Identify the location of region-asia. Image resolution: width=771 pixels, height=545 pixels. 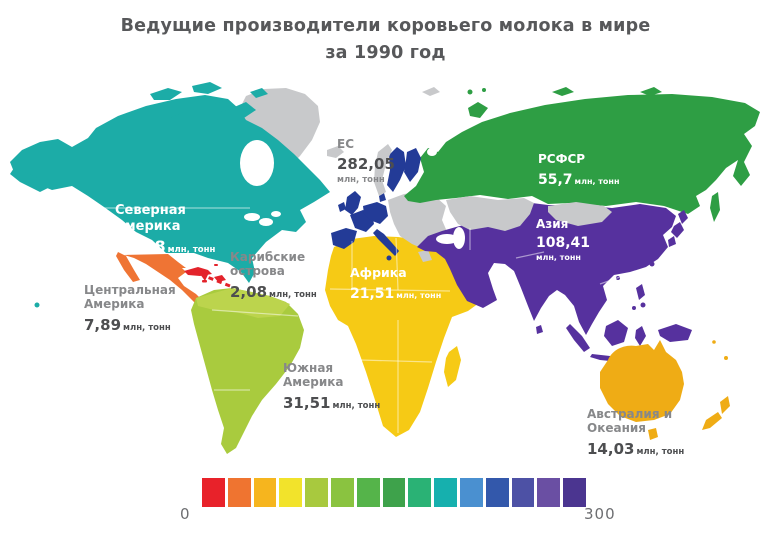
(554, 282).